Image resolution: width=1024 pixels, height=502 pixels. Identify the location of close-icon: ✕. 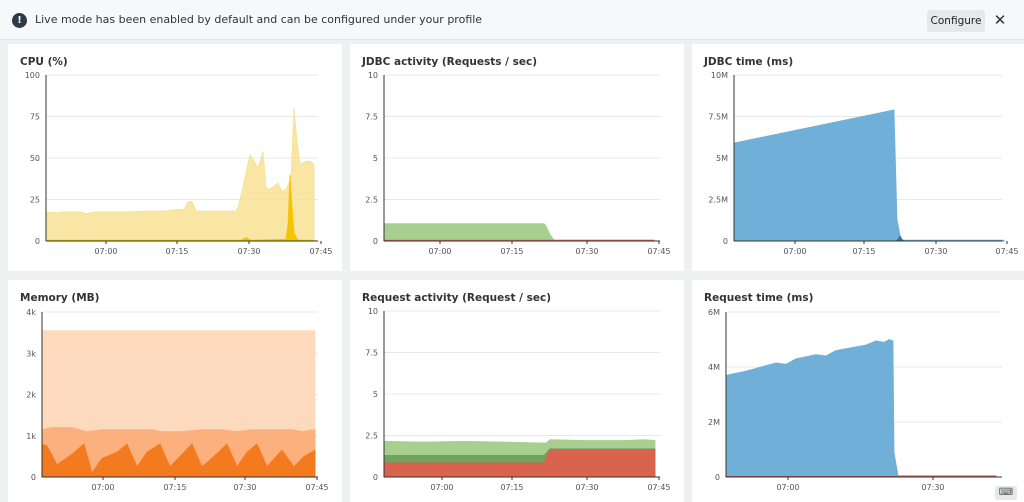
(1000, 20).